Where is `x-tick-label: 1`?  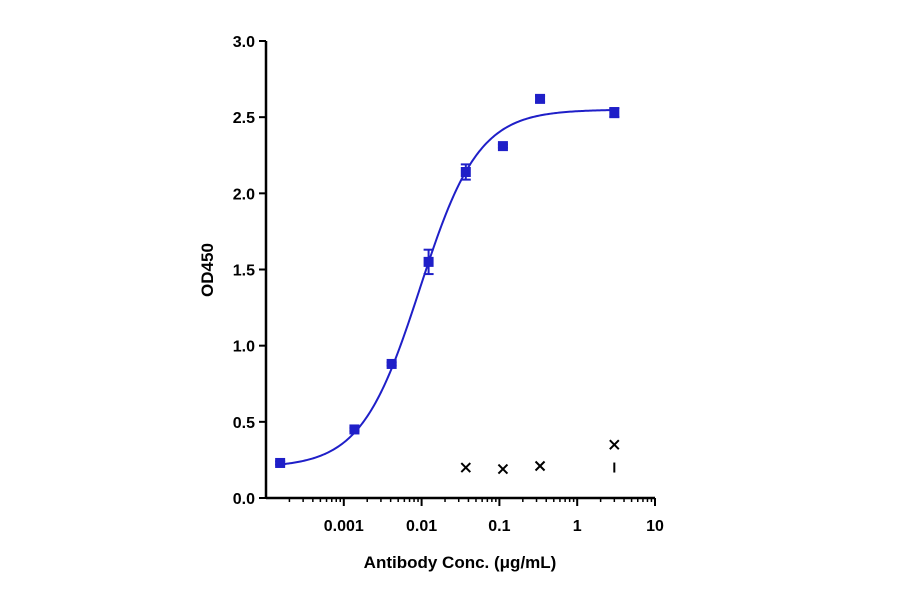 x-tick-label: 1 is located at coordinates (577, 526).